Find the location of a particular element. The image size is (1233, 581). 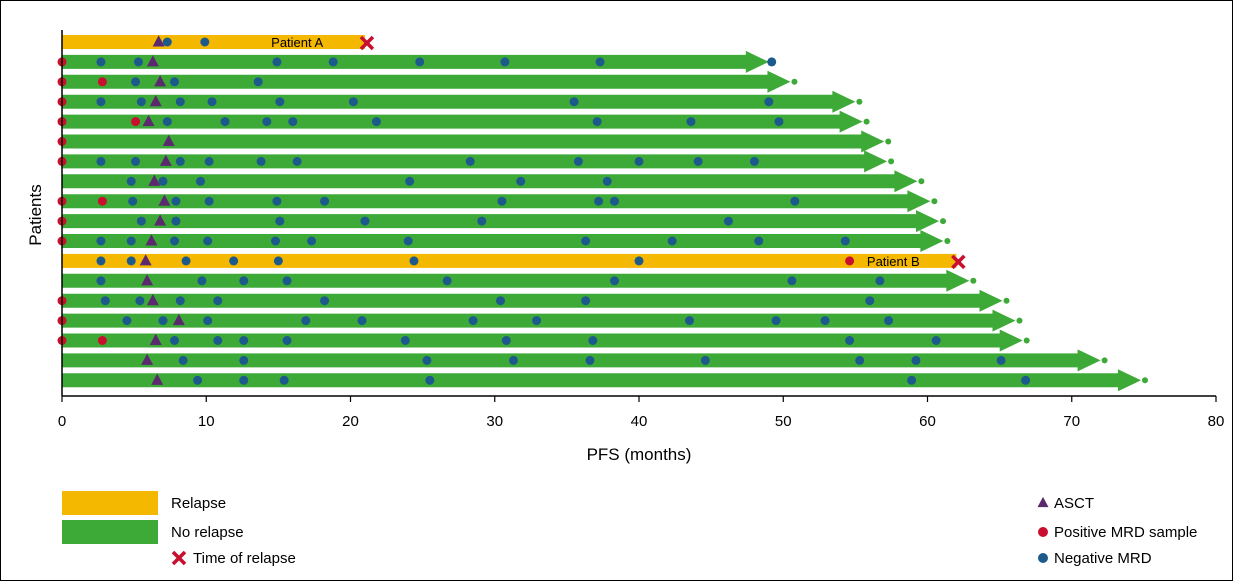

legend-label: Time of relapse is located at coordinates (244, 558).